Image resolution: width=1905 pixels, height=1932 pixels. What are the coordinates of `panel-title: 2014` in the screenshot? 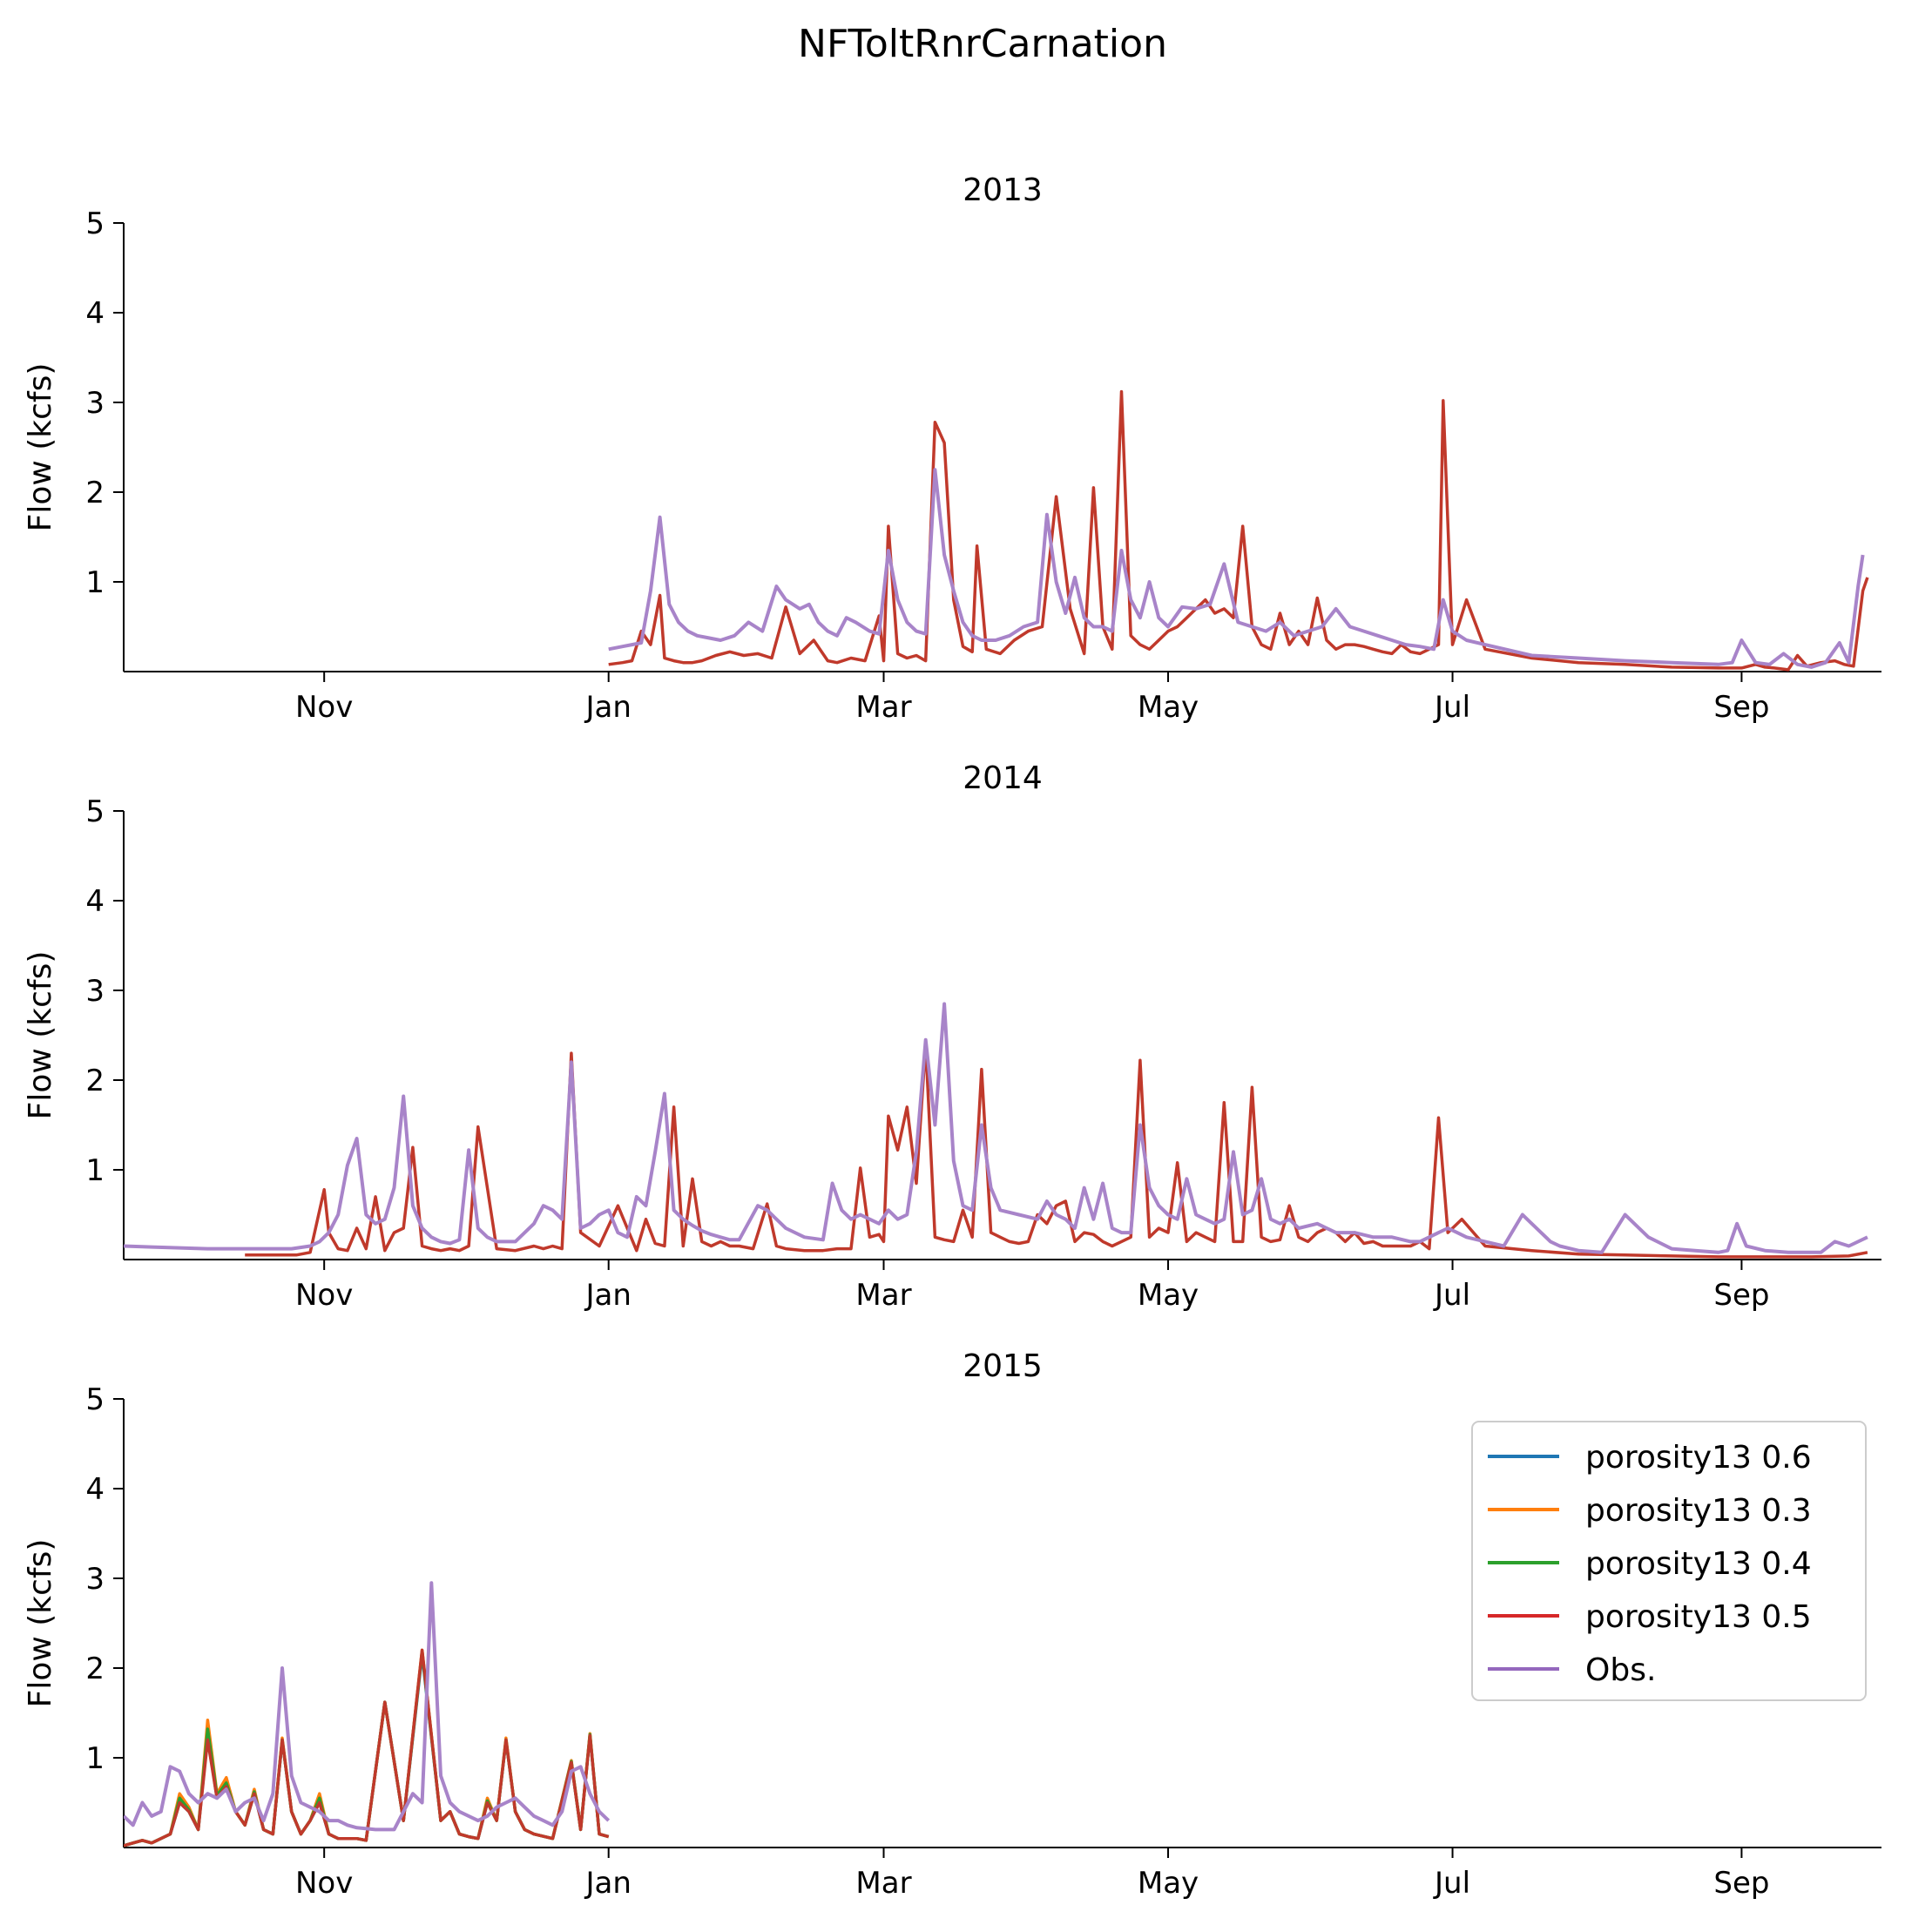 It's located at (1003, 778).